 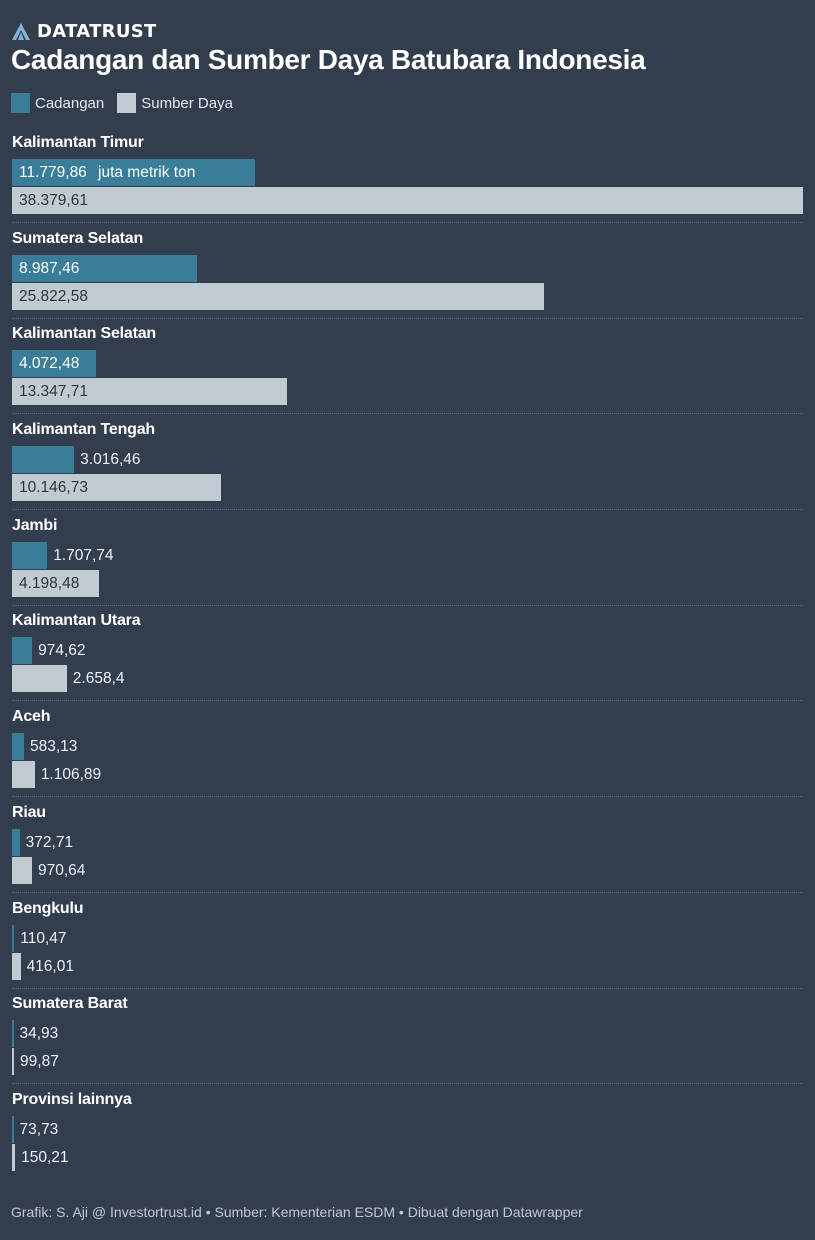 I want to click on cadangan-bar-value: 8.987,46, so click(x=49, y=268).